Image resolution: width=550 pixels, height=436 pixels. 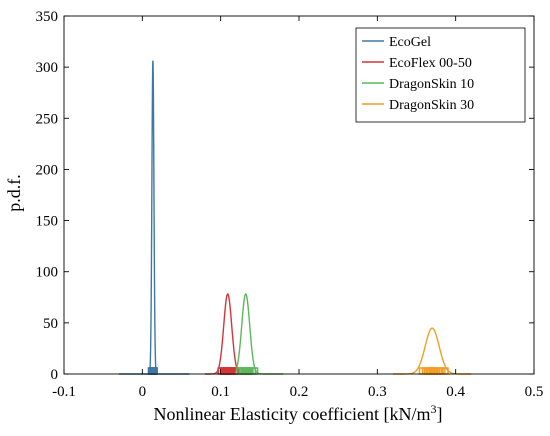 I want to click on x-axis-title: Nonlinear Elasticity coefficient [kN/m3], so click(x=297, y=413).